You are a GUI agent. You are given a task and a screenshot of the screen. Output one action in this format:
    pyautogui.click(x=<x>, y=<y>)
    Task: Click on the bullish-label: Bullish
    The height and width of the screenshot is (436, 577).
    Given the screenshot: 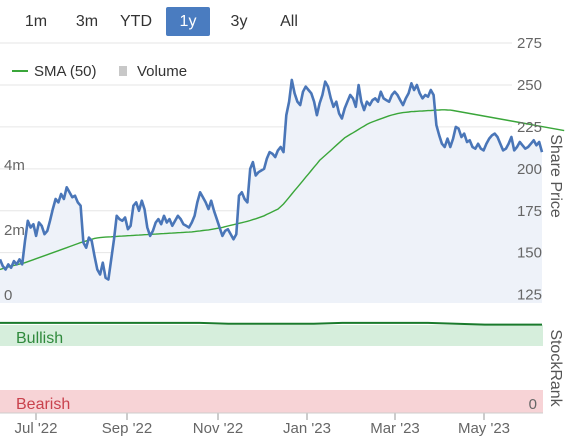 What is the action you would take?
    pyautogui.click(x=39, y=338)
    